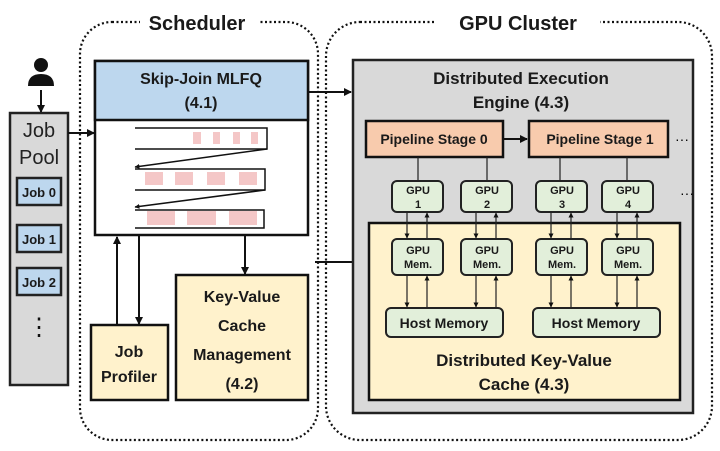 This screenshot has height=451, width=720. I want to click on svg-text: Cache, so click(242, 326).